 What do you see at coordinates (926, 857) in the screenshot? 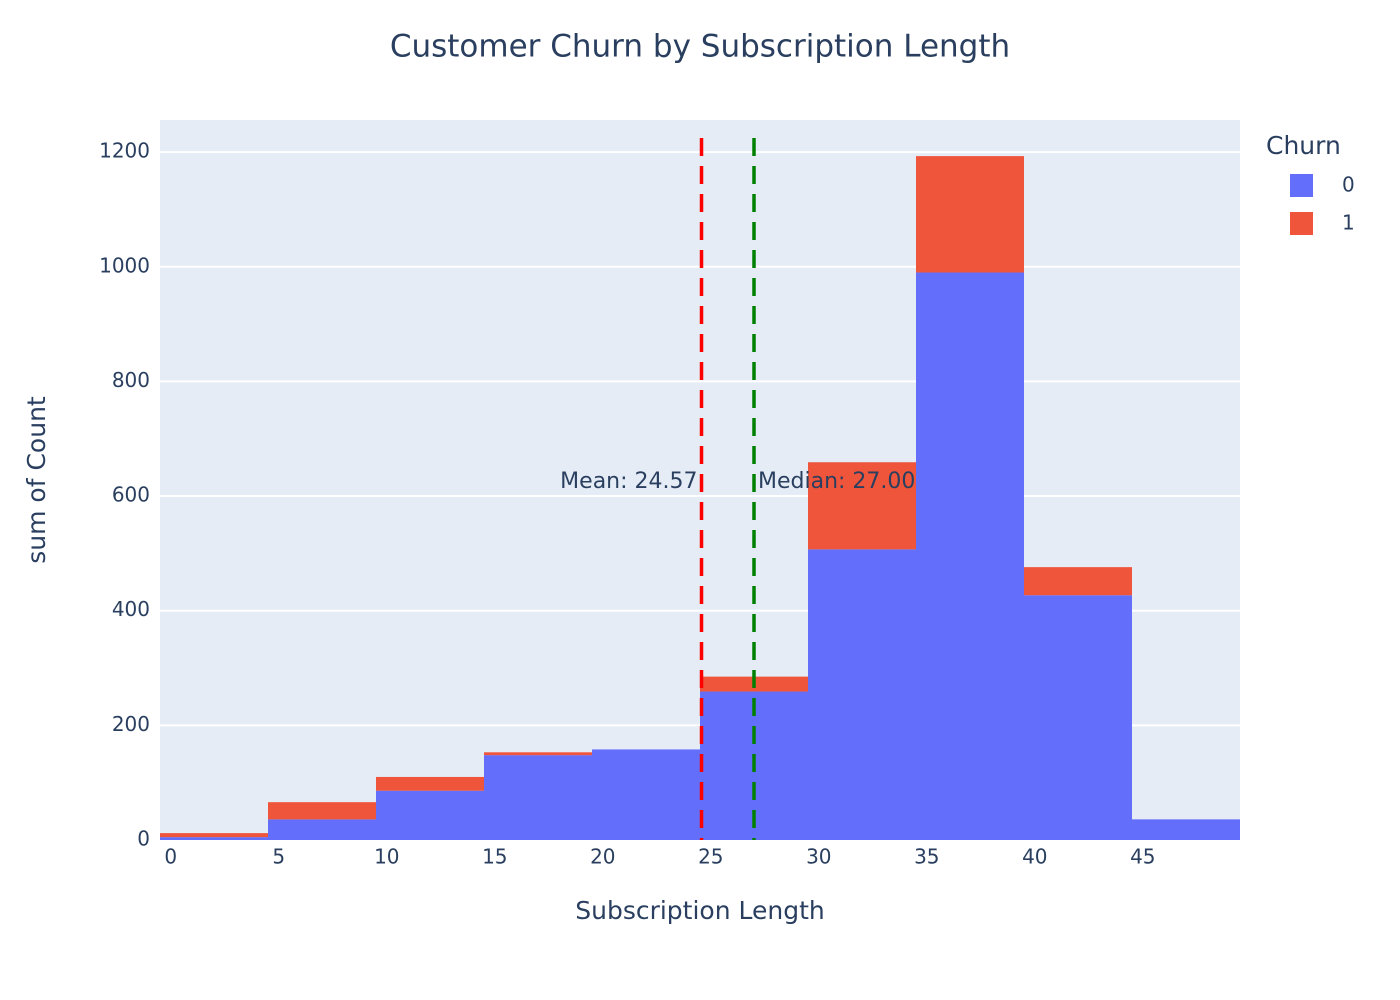
I see `x-tick-label: 35` at bounding box center [926, 857].